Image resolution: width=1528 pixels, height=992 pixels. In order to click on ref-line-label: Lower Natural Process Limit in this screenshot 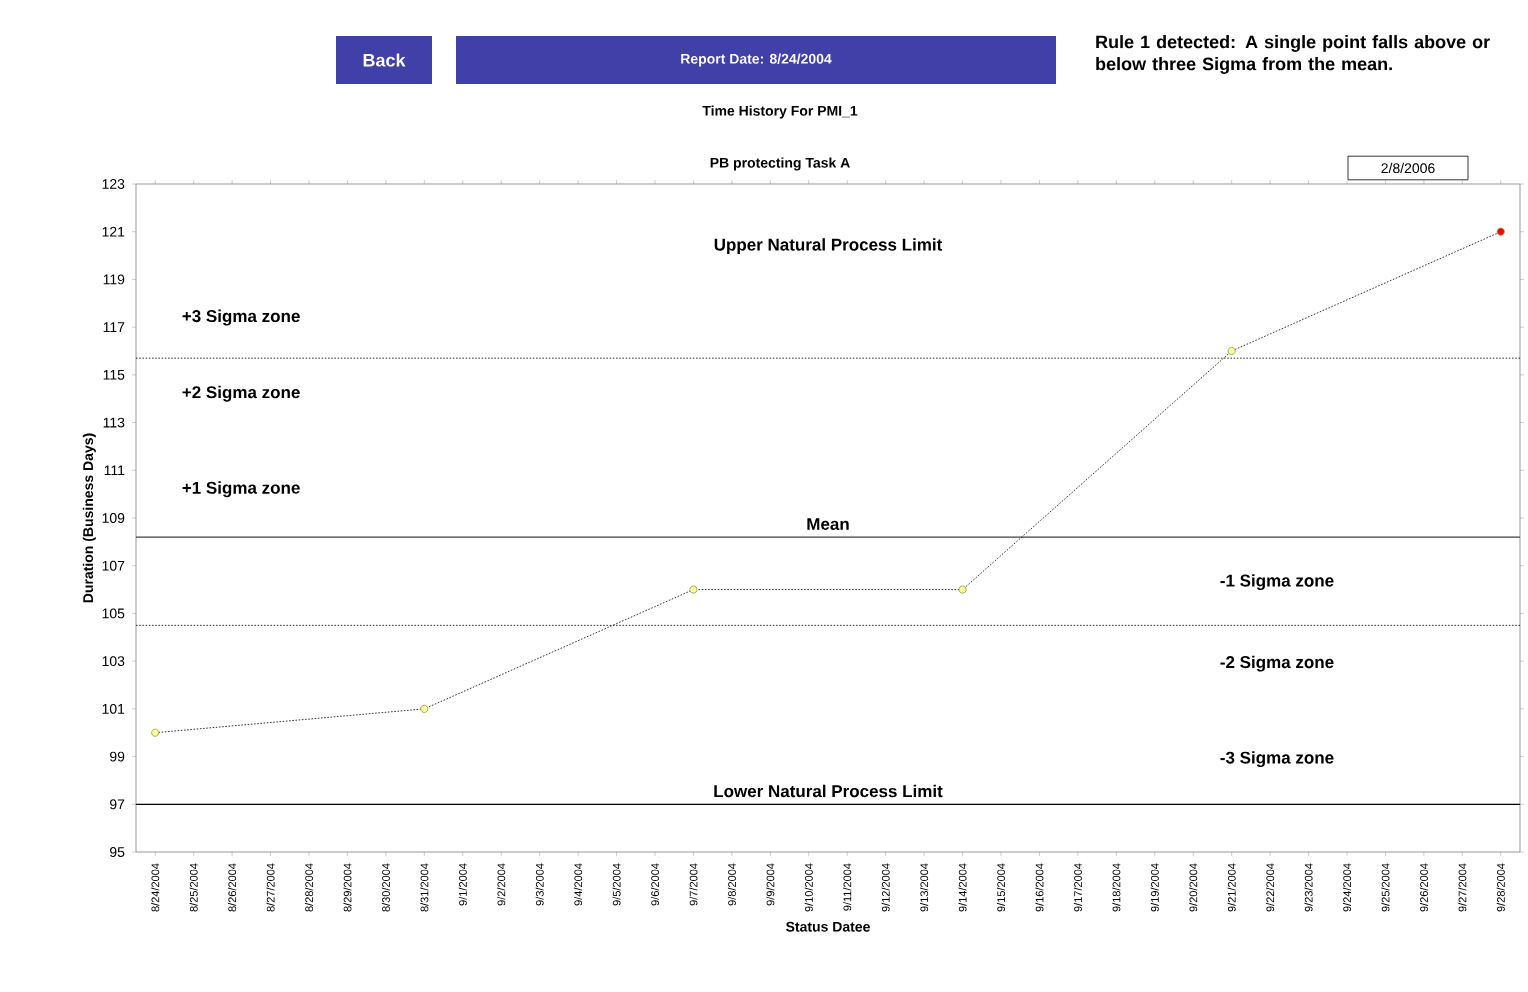, I will do `click(828, 791)`.